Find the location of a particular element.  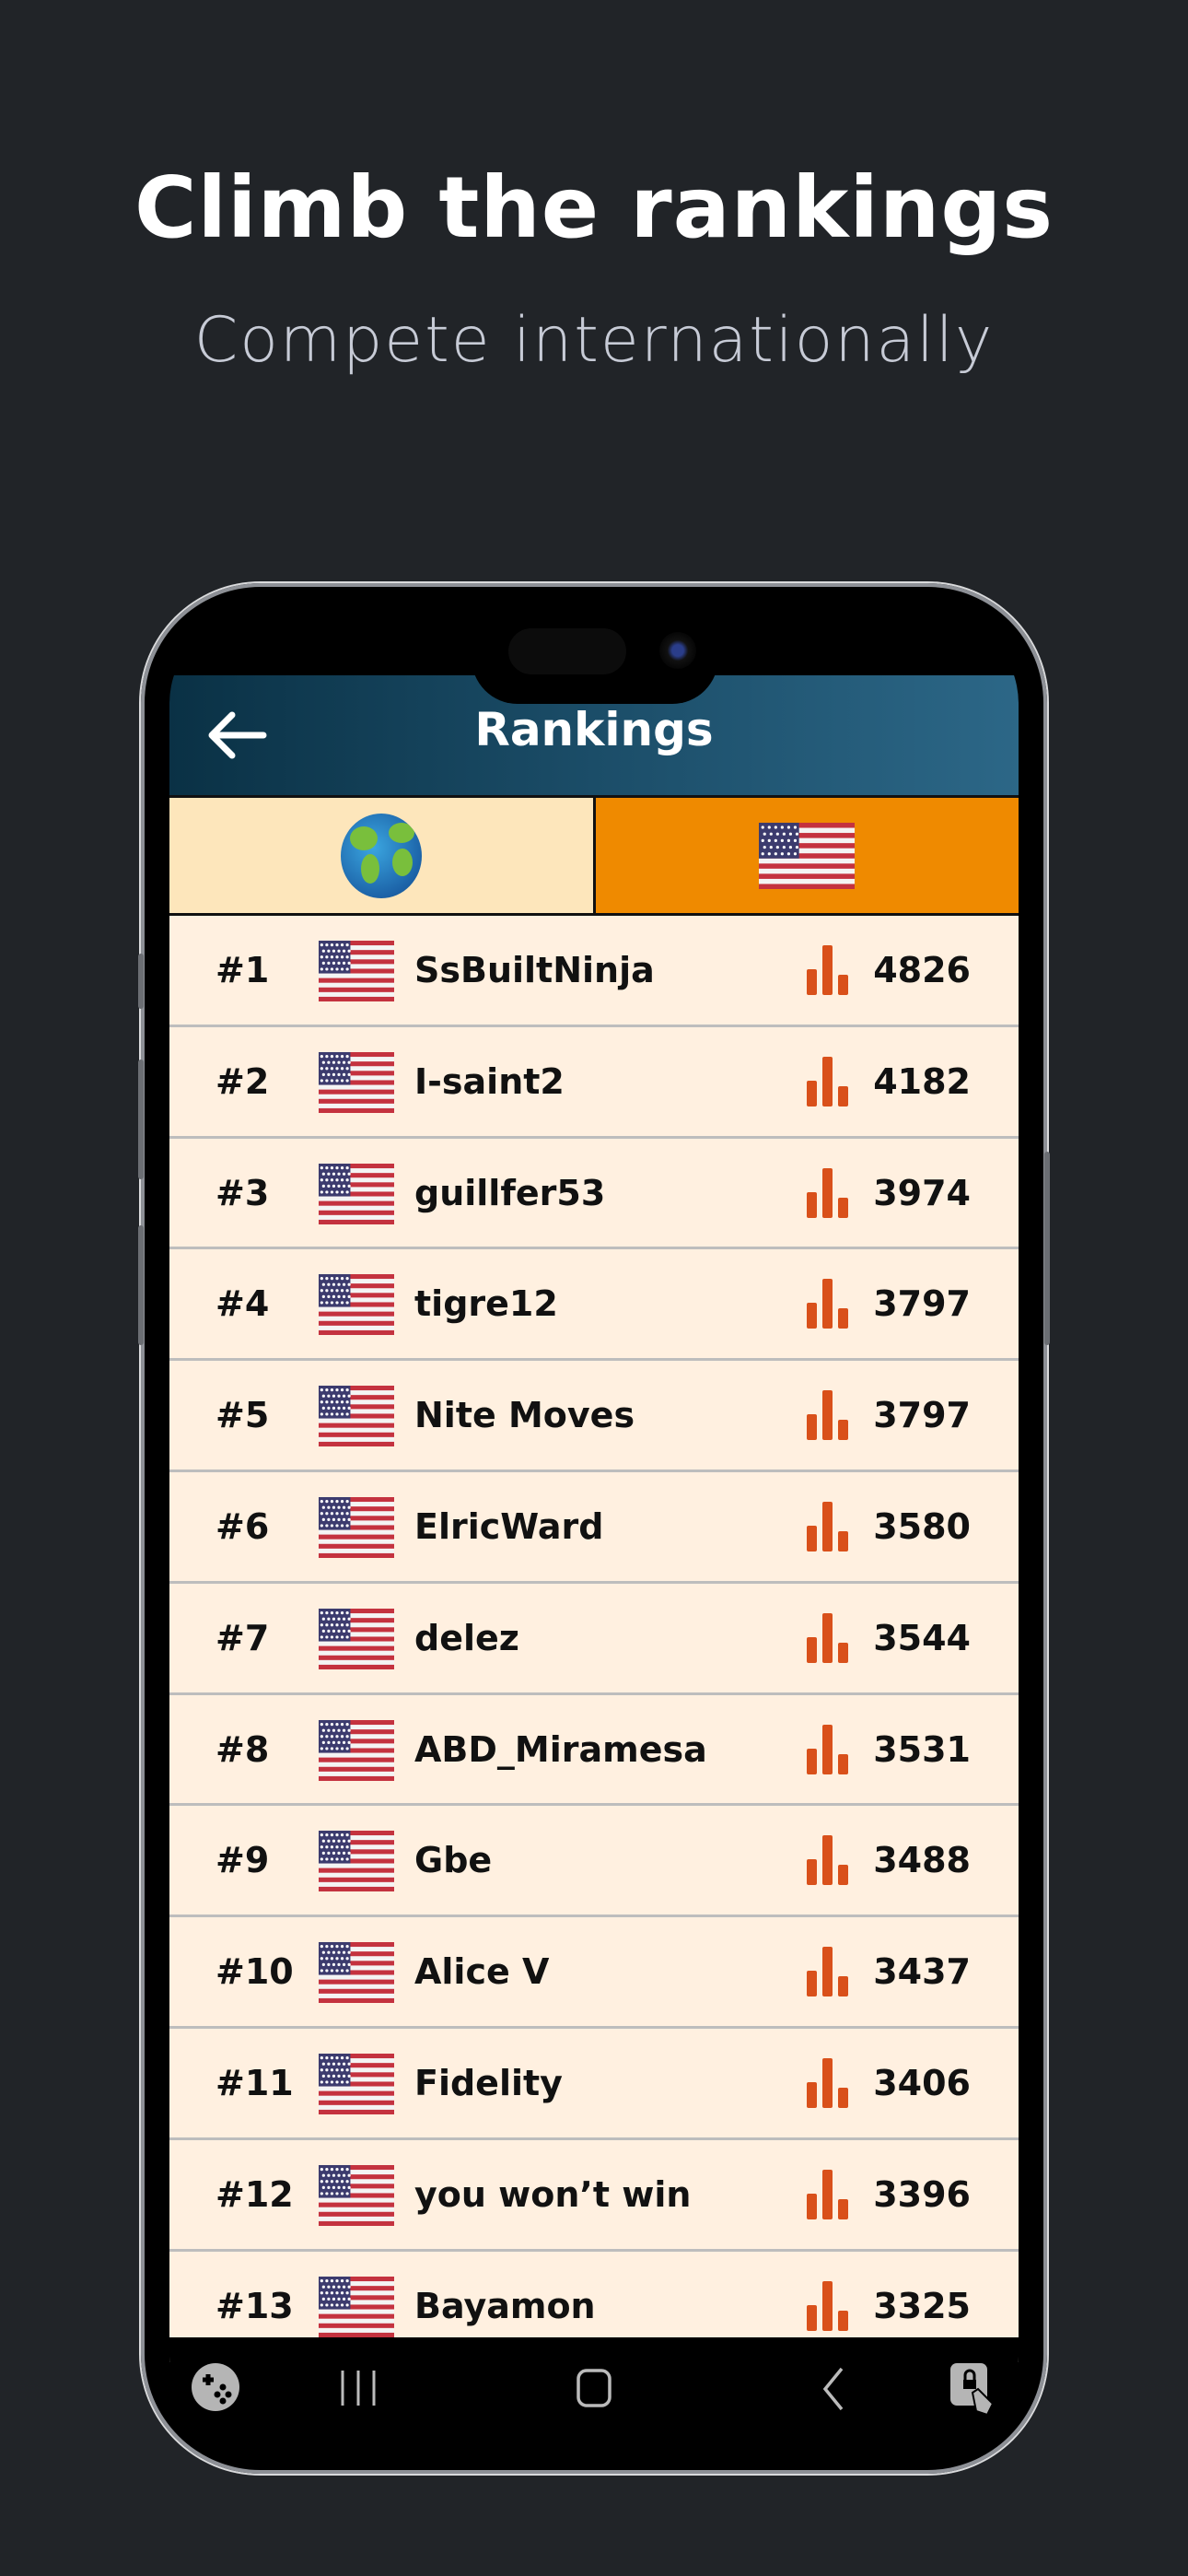

player-name: ElricWard is located at coordinates (509, 1526).